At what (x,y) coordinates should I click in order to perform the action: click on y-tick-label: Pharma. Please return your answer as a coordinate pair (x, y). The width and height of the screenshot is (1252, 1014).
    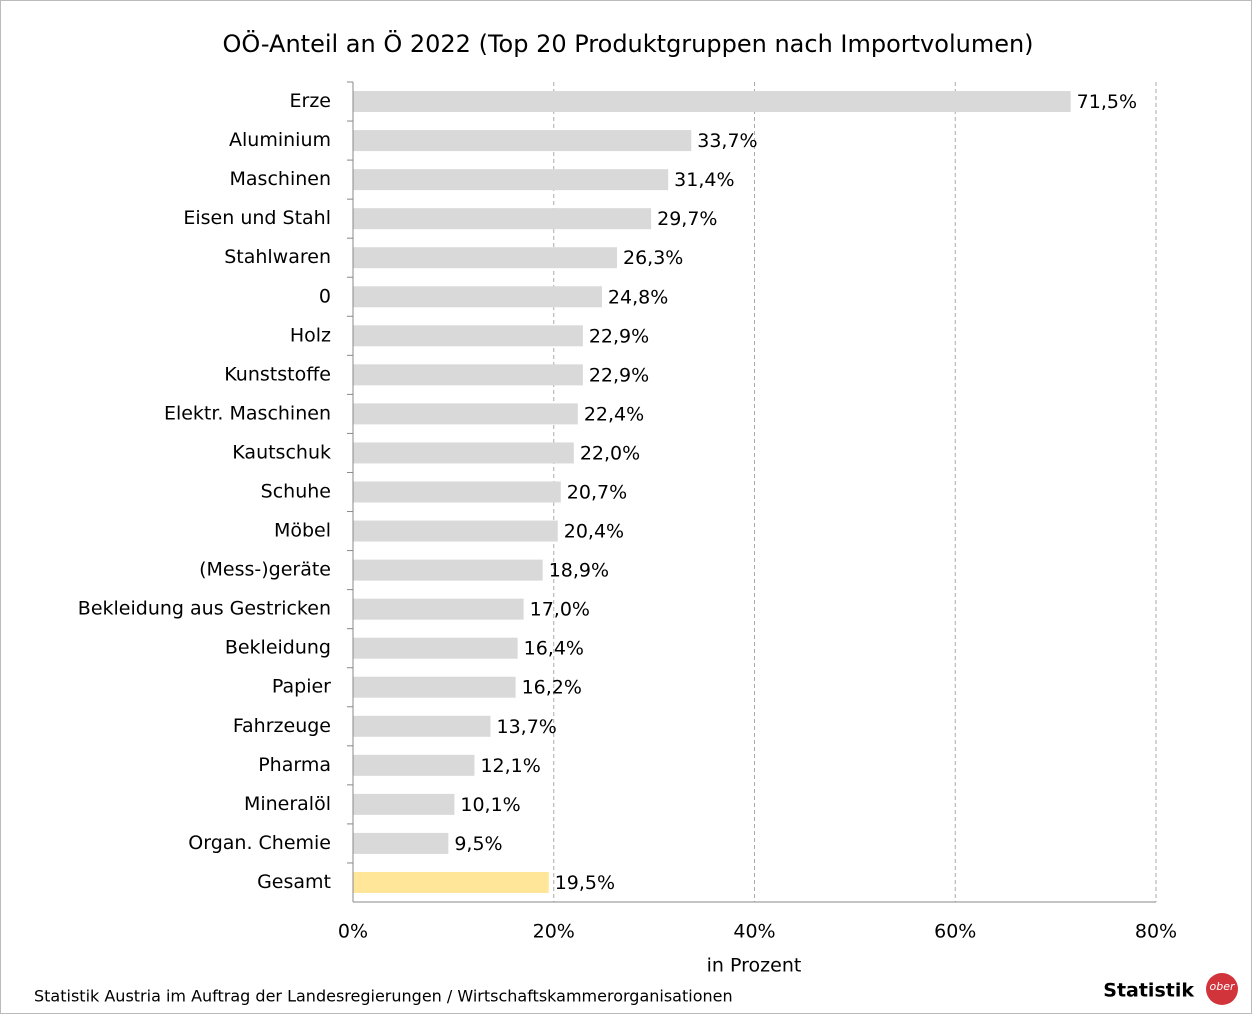
    Looking at the image, I should click on (294, 765).